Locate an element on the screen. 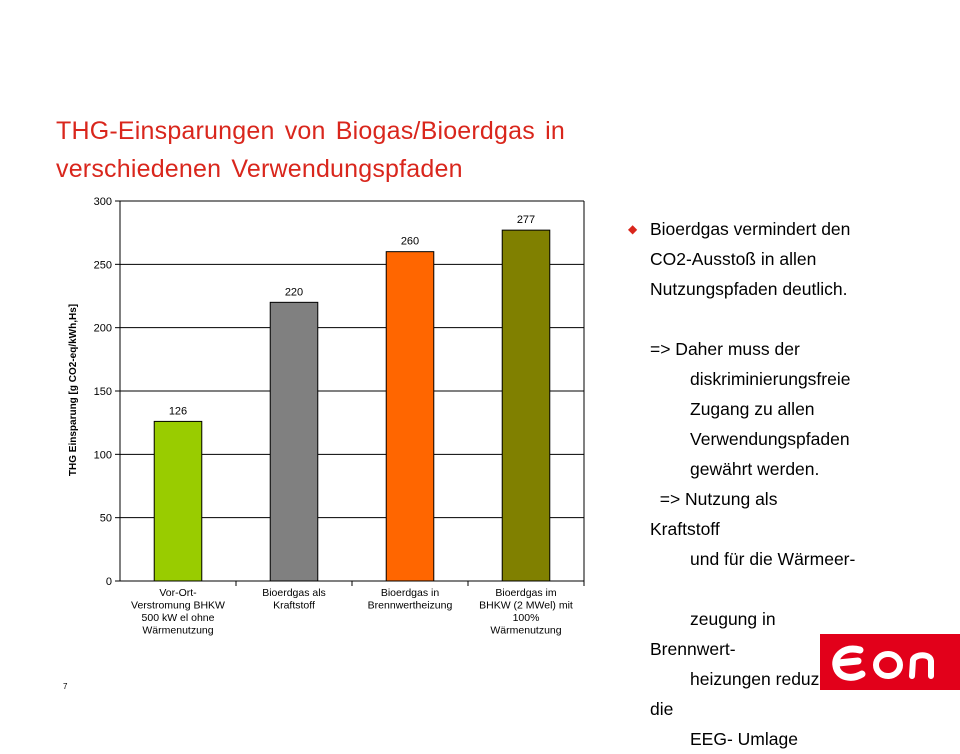  y-tick-label: 50 is located at coordinates (106, 519).